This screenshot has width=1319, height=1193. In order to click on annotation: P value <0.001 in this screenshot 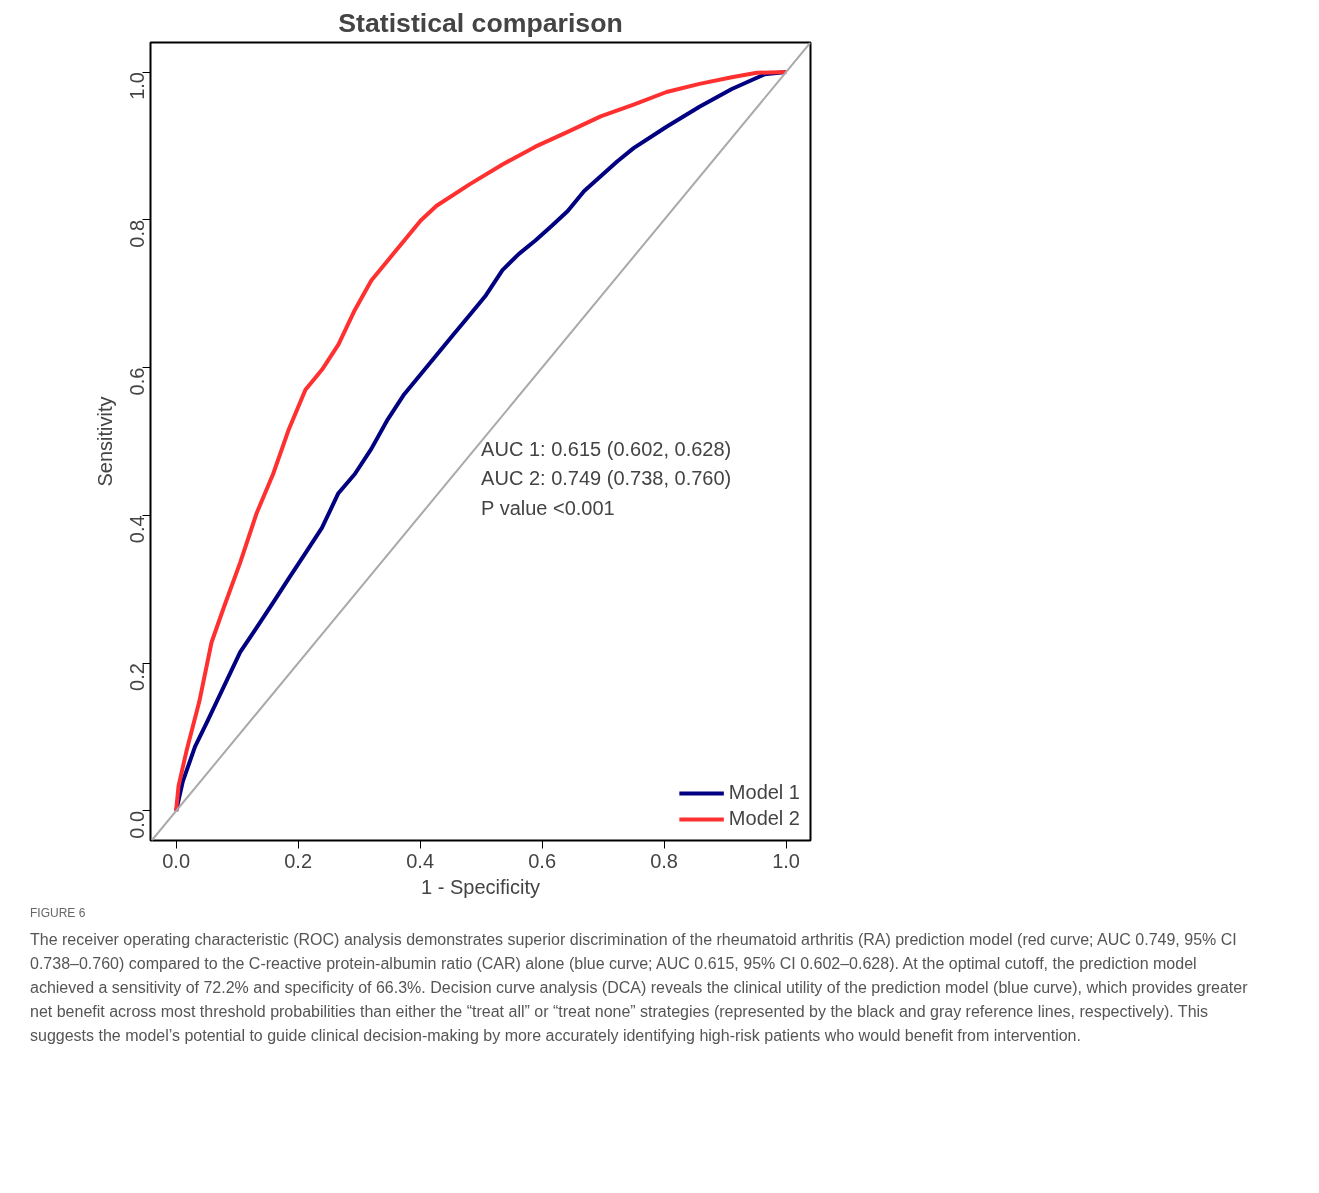, I will do `click(548, 508)`.